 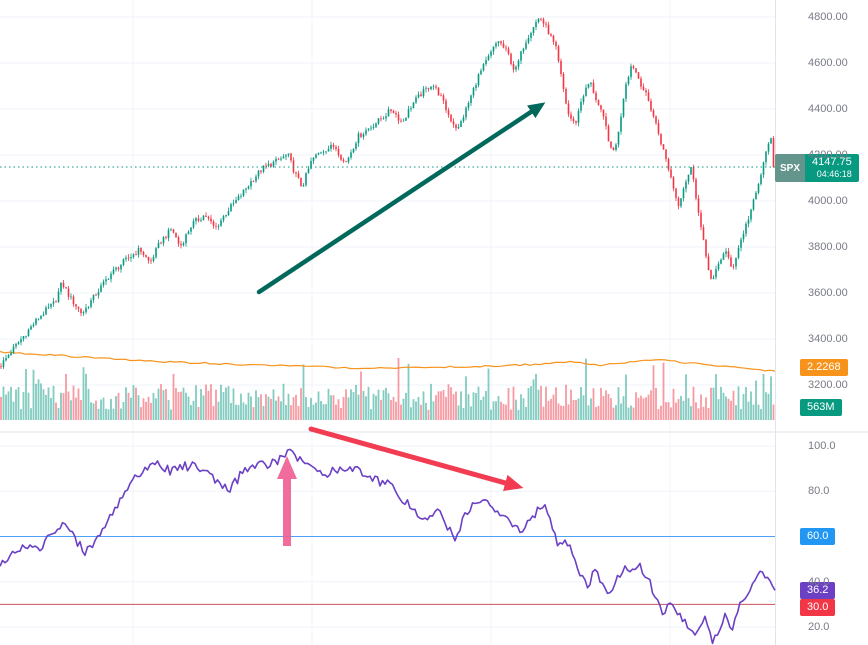 I want to click on volume-badge: 563M, so click(x=821, y=407).